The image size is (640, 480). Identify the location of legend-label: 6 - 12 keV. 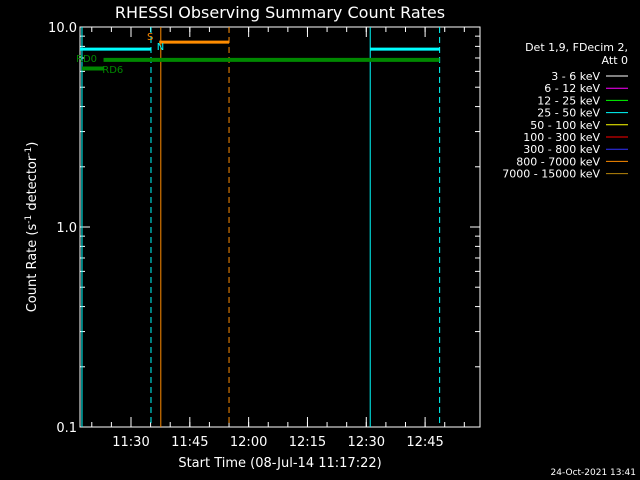
(572, 88).